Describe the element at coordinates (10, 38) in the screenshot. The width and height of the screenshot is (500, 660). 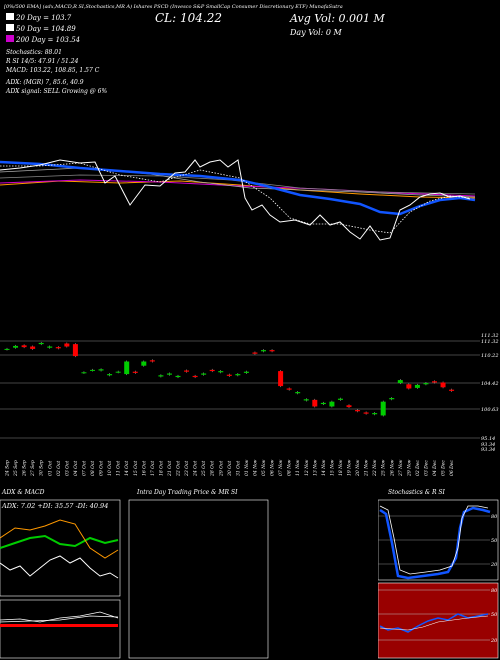
I see `ema200-swatch` at that location.